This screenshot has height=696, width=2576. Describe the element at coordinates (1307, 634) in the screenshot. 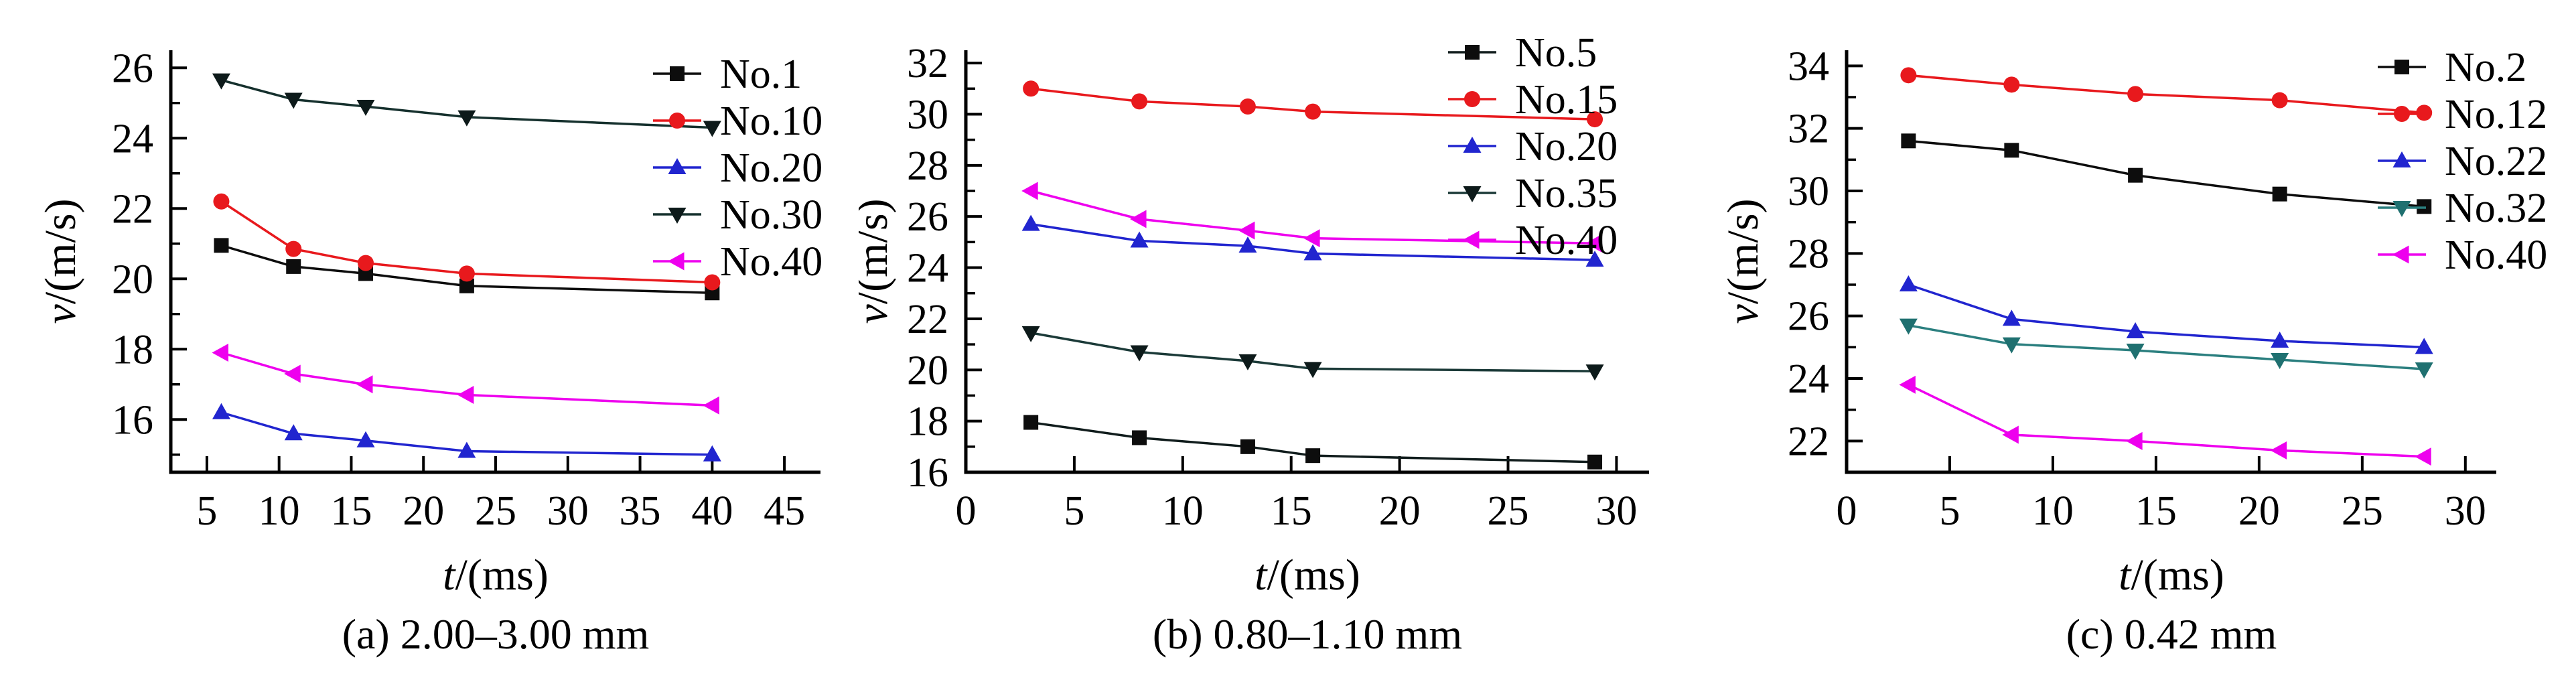

I see `chart-caption: (b) 0.80–1.10 mm` at that location.